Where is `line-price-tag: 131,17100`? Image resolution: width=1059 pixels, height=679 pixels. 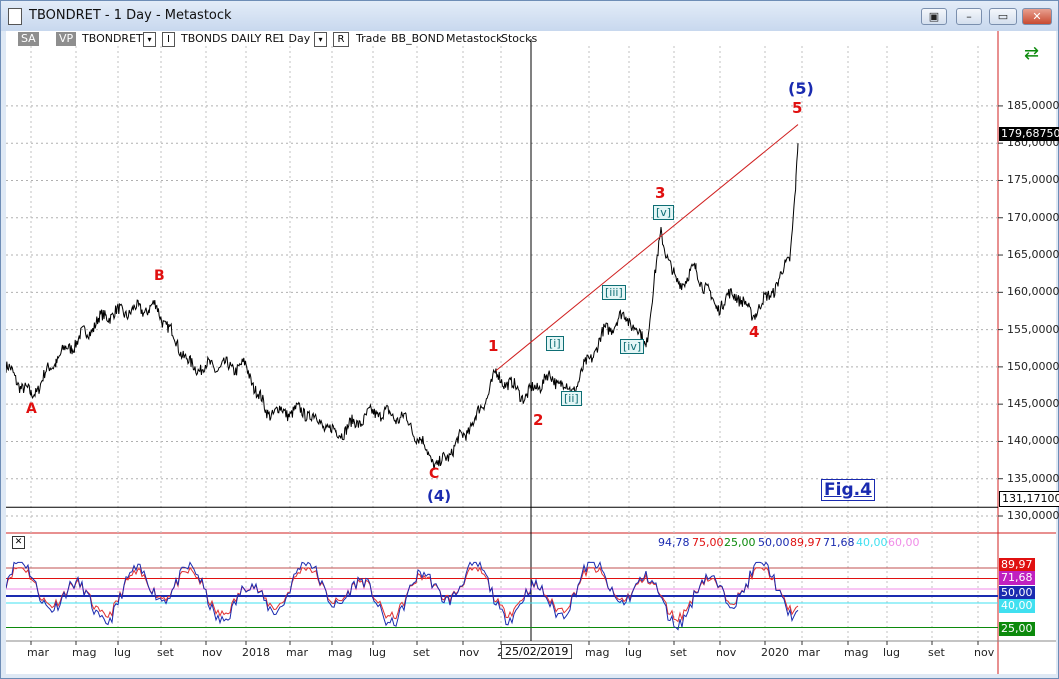
line-price-tag: 131,17100 is located at coordinates (1029, 499).